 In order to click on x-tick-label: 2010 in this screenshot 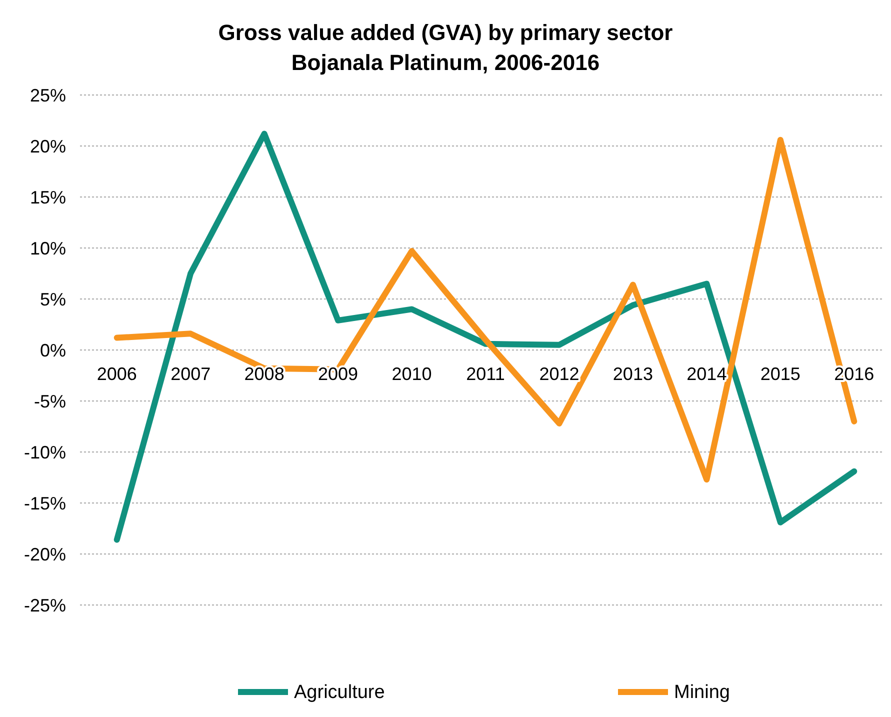, I will do `click(412, 374)`.